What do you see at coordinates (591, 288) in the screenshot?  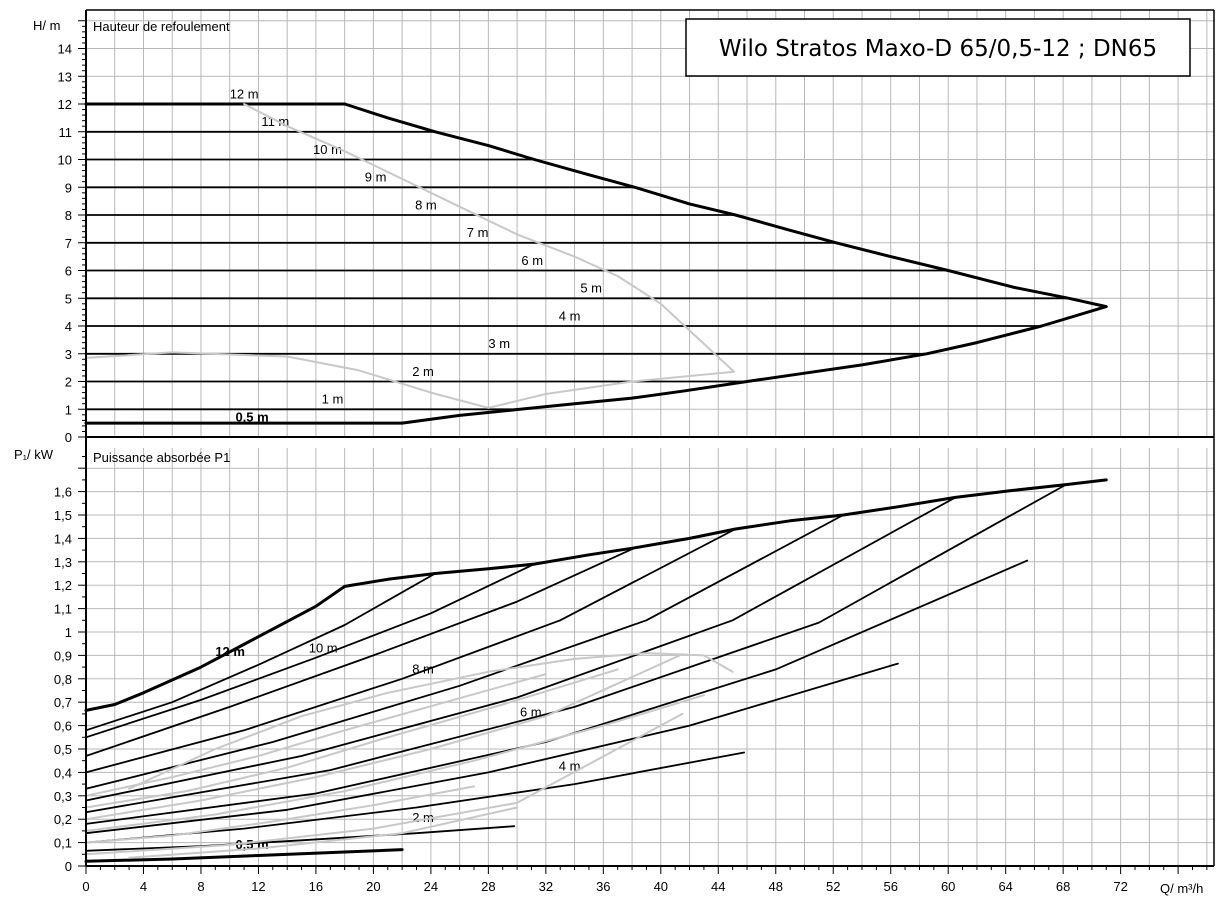 I see `curve-label: 5 m` at bounding box center [591, 288].